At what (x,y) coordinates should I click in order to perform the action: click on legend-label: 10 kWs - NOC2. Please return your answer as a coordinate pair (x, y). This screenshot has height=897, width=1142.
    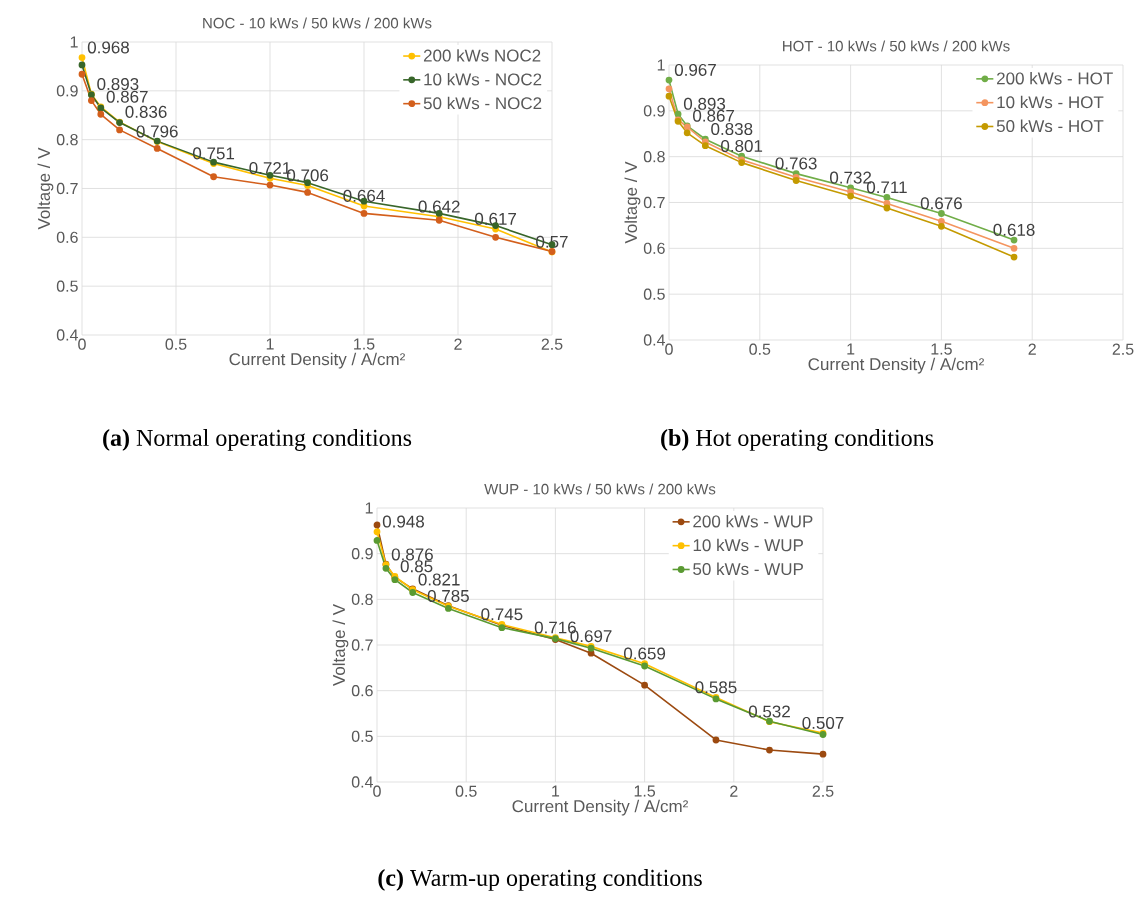
    Looking at the image, I should click on (483, 79).